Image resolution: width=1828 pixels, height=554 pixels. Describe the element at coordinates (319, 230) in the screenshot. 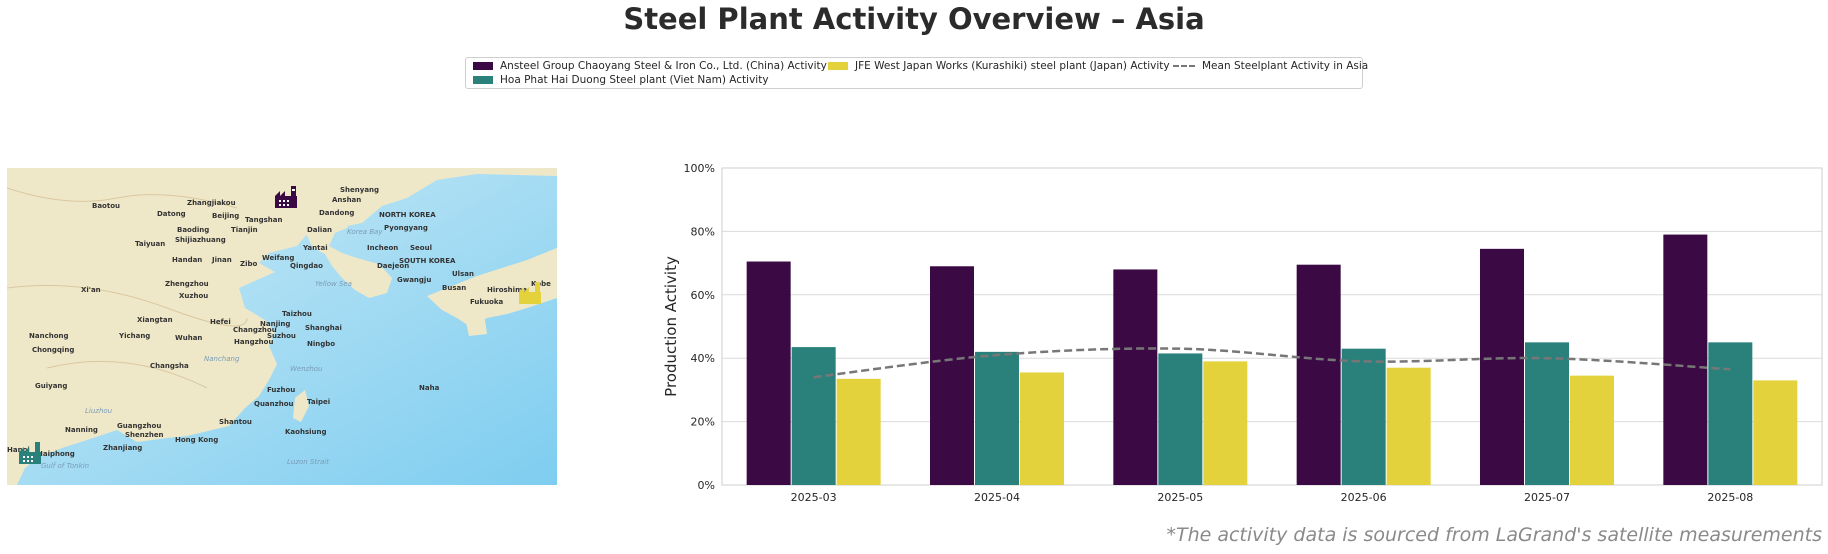

I see `map-label: Dalian` at that location.